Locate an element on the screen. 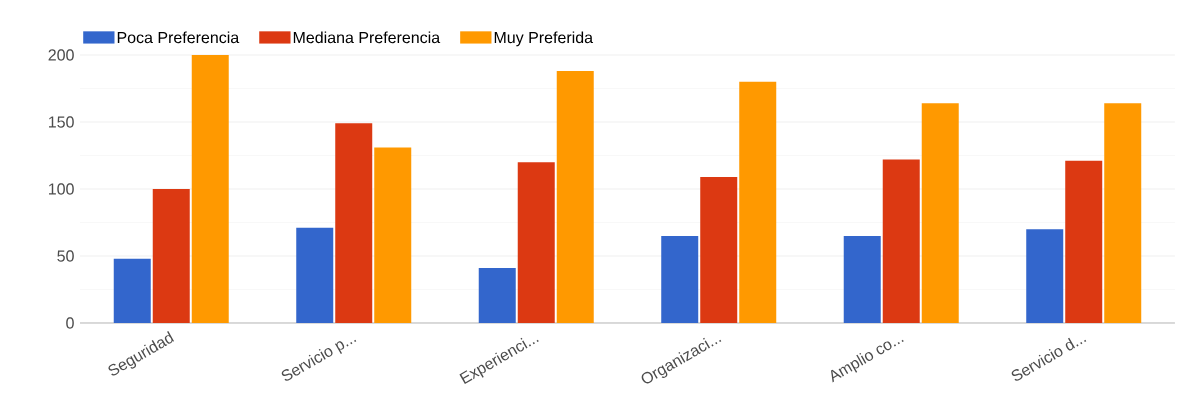  y-tick-label: 0 is located at coordinates (70, 323).